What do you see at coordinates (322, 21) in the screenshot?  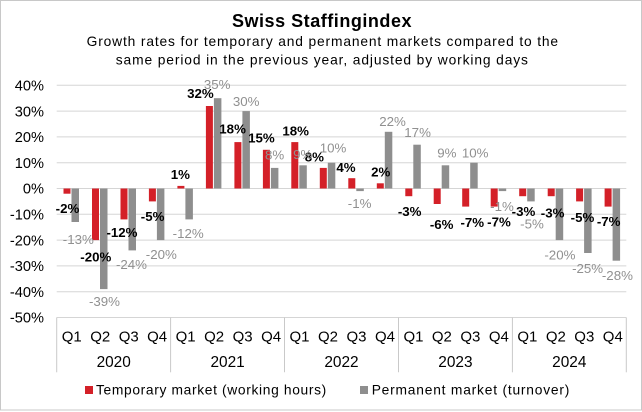 I see `svg-text: Swiss Staffingindex` at bounding box center [322, 21].